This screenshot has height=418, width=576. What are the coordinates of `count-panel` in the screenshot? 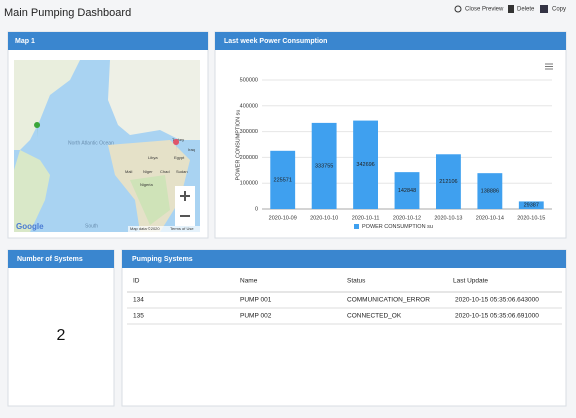 It's located at (61, 328).